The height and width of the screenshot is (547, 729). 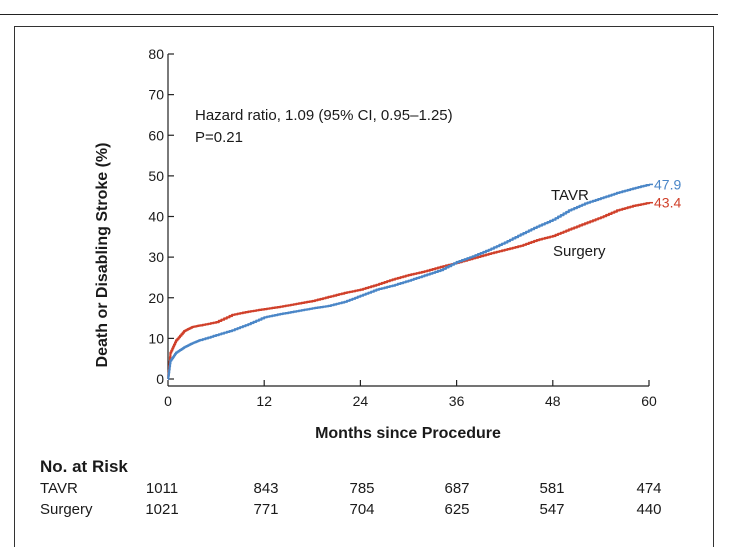 I want to click on risk-table-title: No. at Risk, so click(x=84, y=466).